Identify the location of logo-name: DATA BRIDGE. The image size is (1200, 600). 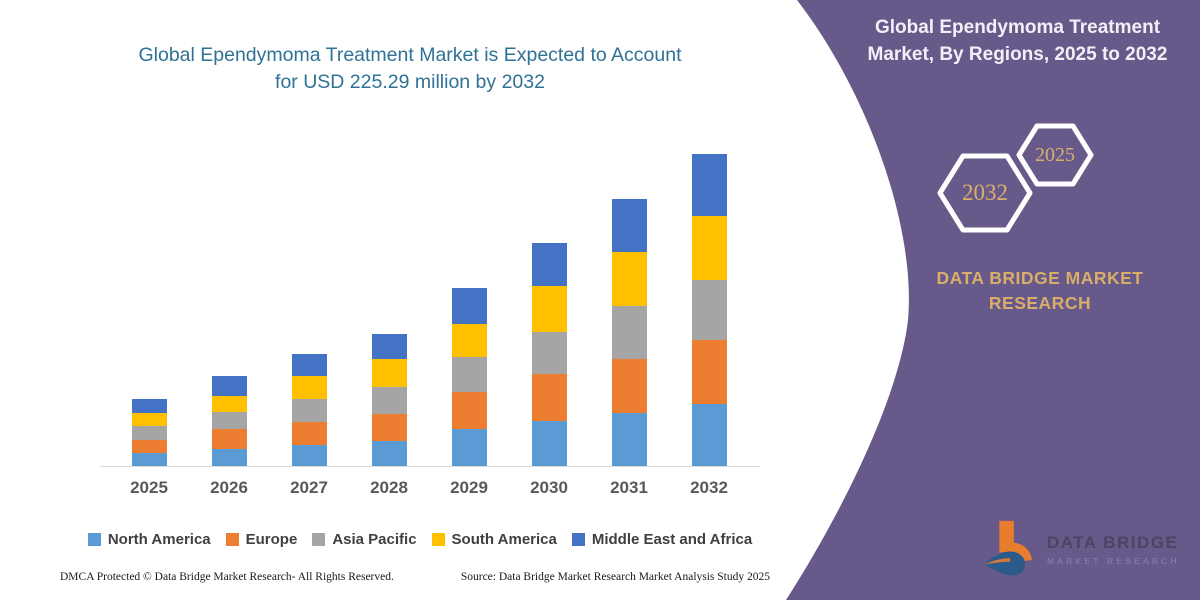
(1113, 542).